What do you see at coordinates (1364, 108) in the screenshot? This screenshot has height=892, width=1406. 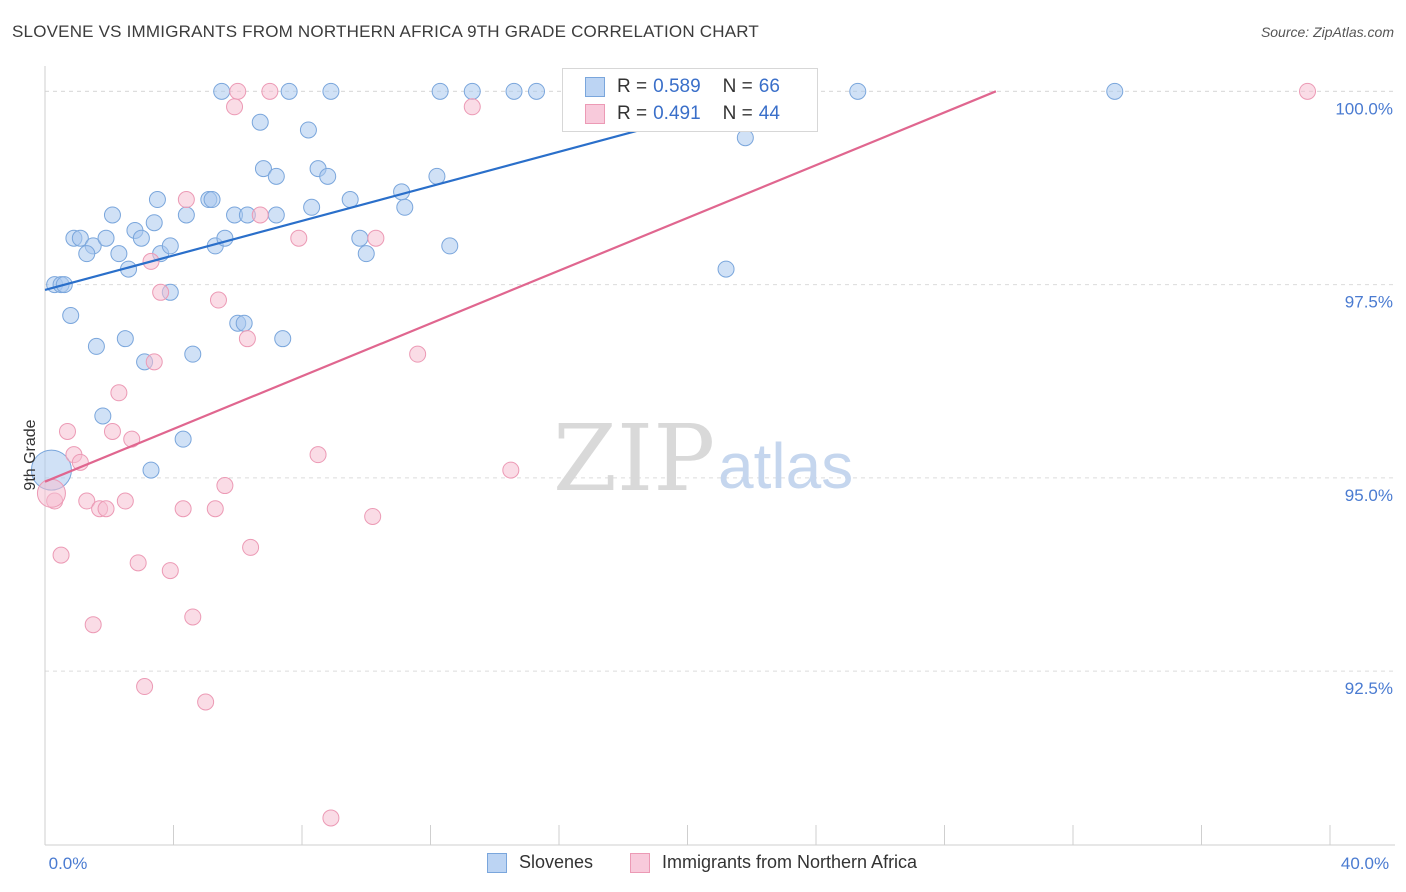 I see `y-tick-label: 100.0%` at bounding box center [1364, 108].